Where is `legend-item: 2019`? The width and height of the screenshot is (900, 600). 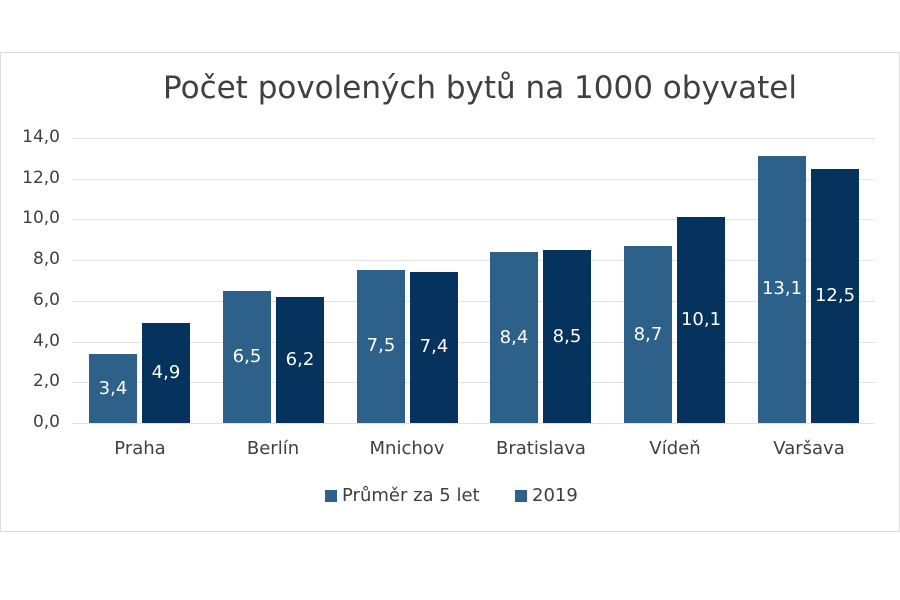
legend-item: 2019 is located at coordinates (546, 495).